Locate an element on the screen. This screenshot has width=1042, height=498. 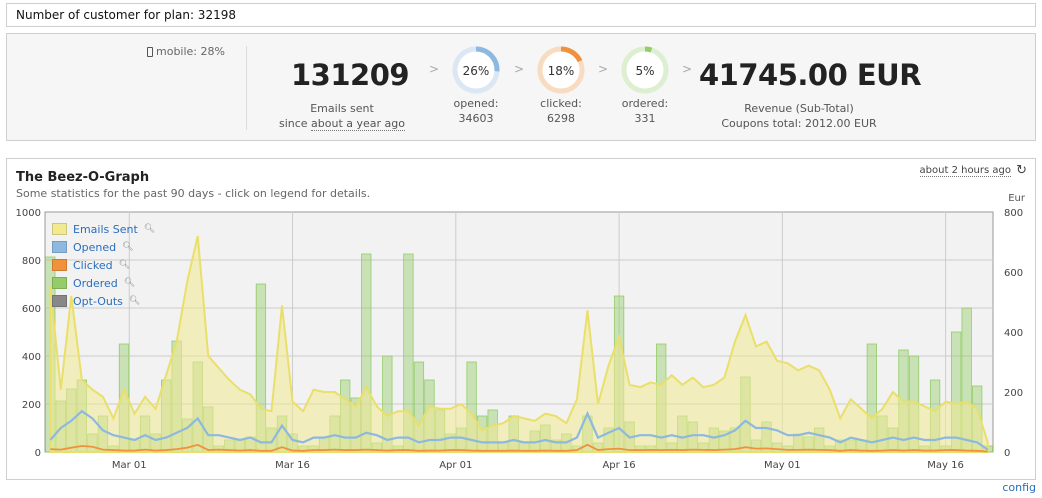
emails-sent-swatch is located at coordinates (59, 229).